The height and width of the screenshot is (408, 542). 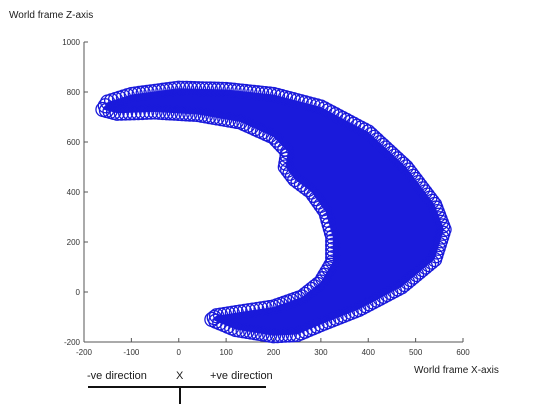 I want to click on y-tick-label: -200, so click(x=72, y=342).